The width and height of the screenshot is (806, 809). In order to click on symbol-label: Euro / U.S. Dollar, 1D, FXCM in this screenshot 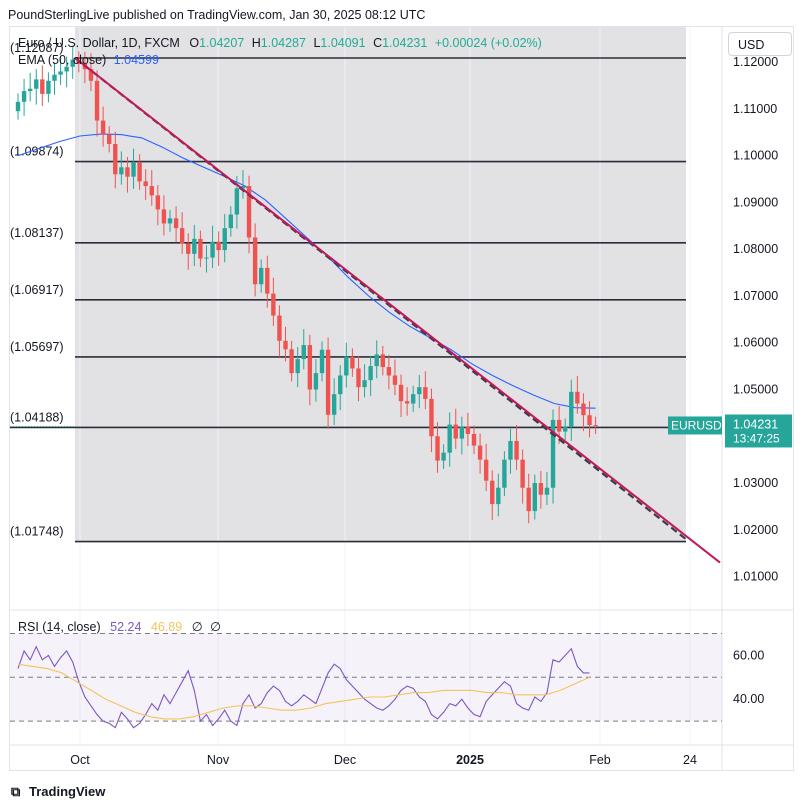, I will do `click(99, 43)`.